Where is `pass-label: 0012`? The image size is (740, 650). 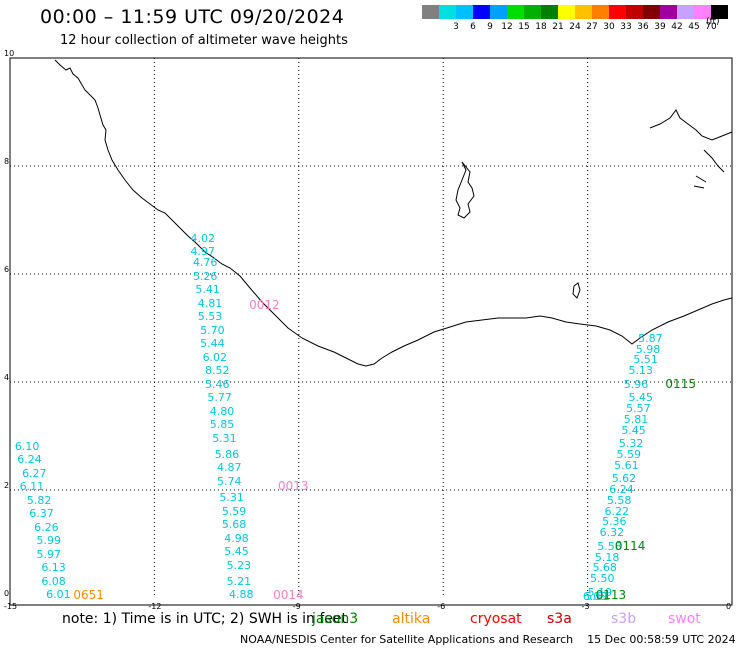
pass-label: 0012 is located at coordinates (264, 305).